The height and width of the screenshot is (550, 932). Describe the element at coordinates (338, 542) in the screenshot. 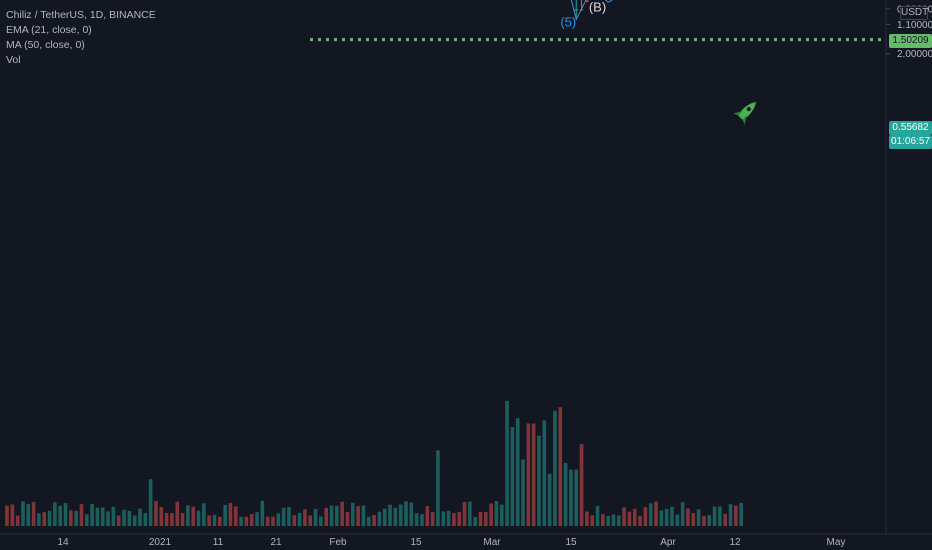

I see `time-tick-label: Feb` at that location.